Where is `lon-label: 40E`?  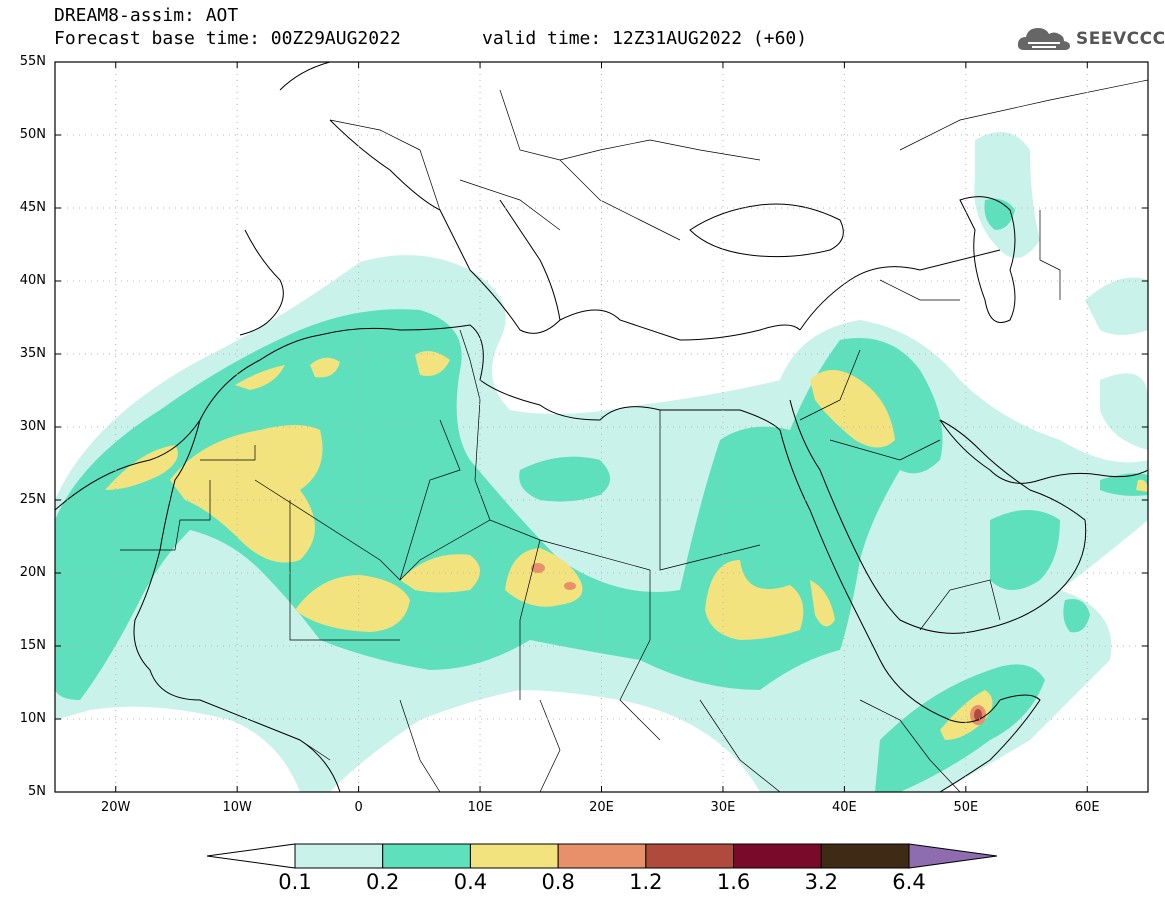 lon-label: 40E is located at coordinates (844, 807).